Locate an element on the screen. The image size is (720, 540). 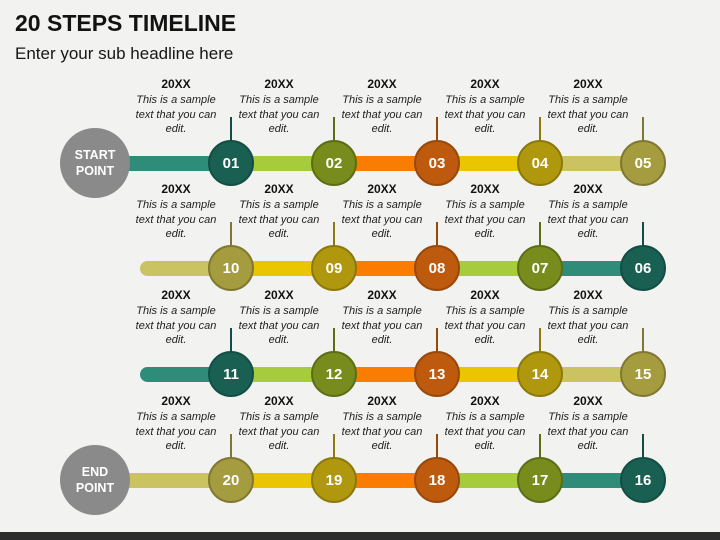
step-circle-14: 14 is located at coordinates (540, 374).